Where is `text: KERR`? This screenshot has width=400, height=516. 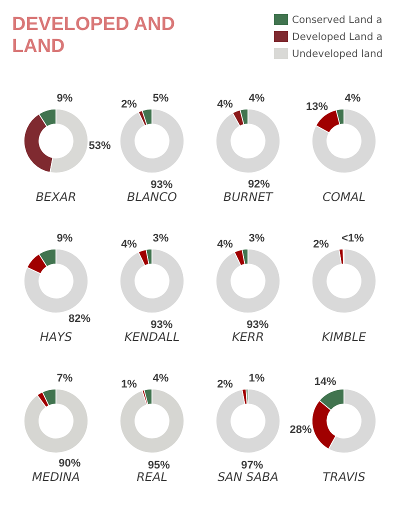 text: KERR is located at coordinates (248, 337).